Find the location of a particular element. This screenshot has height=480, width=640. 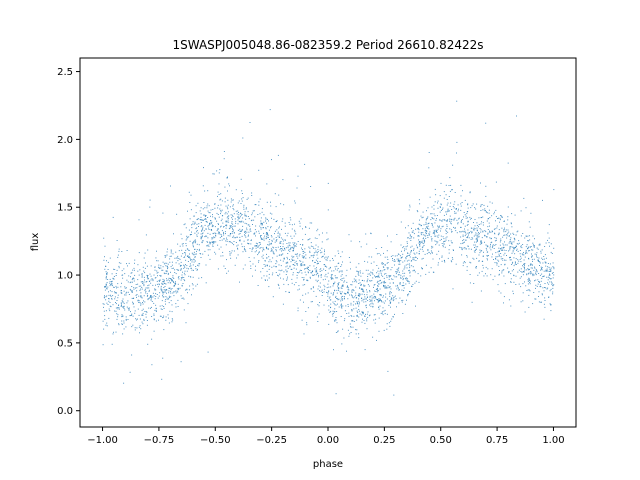

x-tick-label: 1.00 is located at coordinates (553, 440).